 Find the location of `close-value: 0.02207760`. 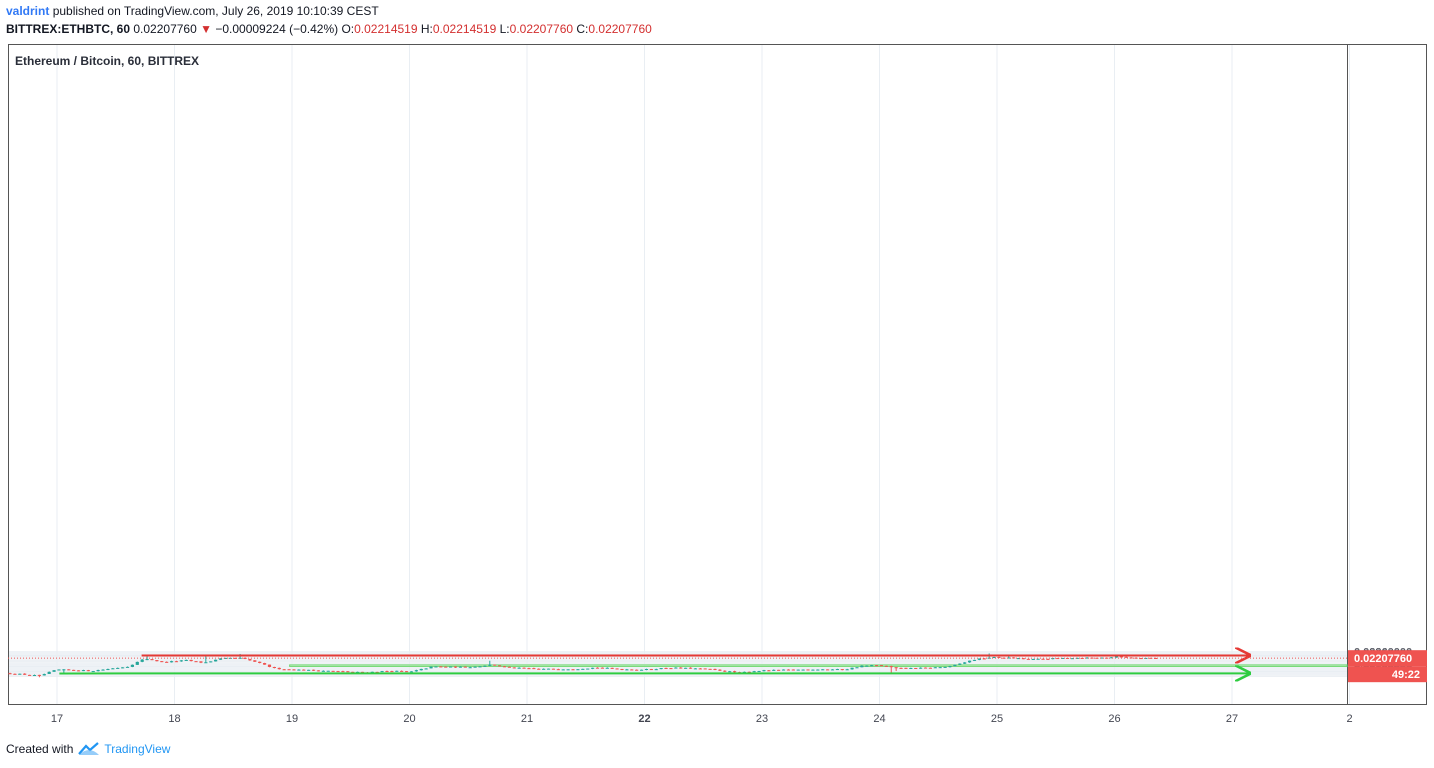

close-value: 0.02207760 is located at coordinates (620, 29).